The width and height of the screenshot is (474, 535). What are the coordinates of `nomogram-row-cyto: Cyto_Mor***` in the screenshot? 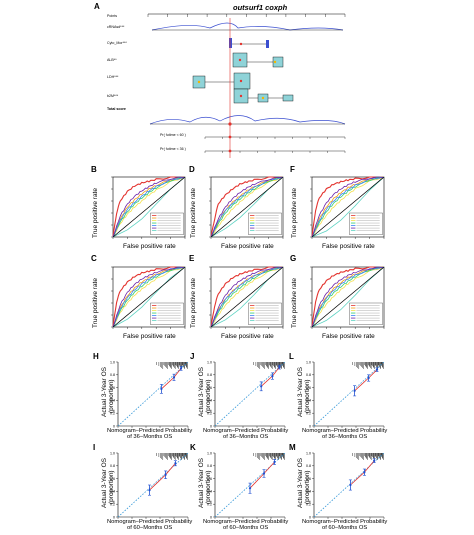 It's located at (117, 43).